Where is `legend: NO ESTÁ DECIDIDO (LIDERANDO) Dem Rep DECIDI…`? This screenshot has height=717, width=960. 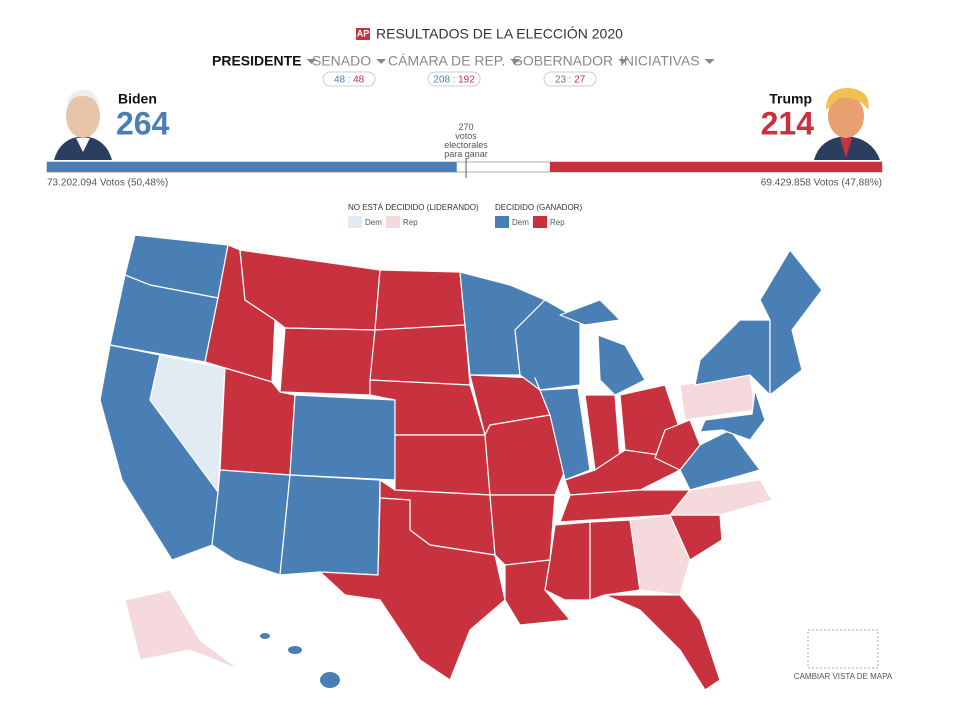
legend: NO ESTÁ DECIDIDO (LIDERANDO) Dem Rep DECIDI… is located at coordinates (465, 215).